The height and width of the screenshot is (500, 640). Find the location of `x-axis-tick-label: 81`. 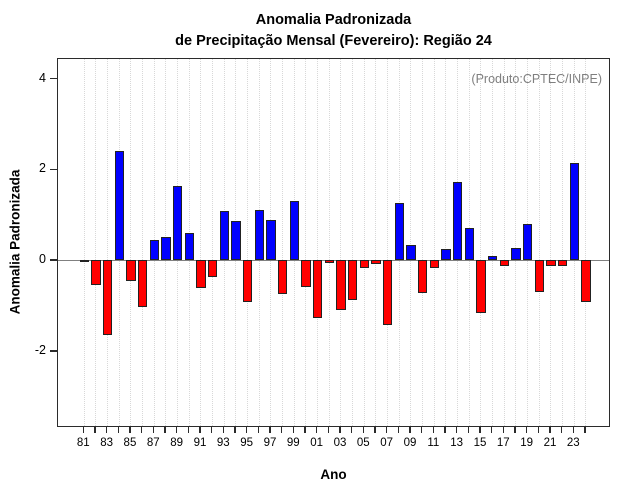

x-axis-tick-label: 81 is located at coordinates (83, 443).